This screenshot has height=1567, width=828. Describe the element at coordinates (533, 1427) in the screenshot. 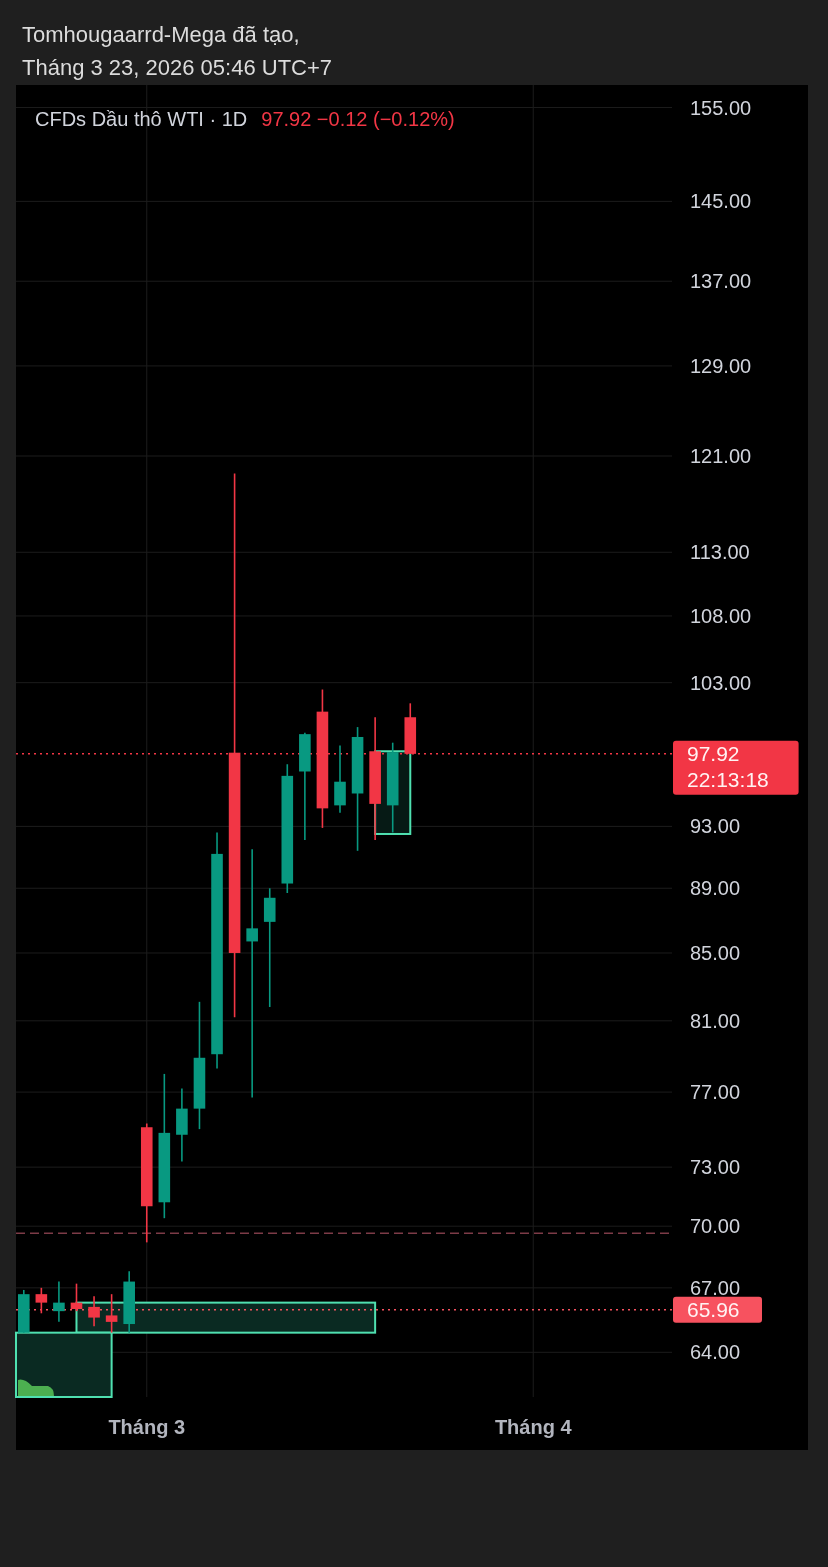

I see `x-tick-label: Tháng 4` at that location.